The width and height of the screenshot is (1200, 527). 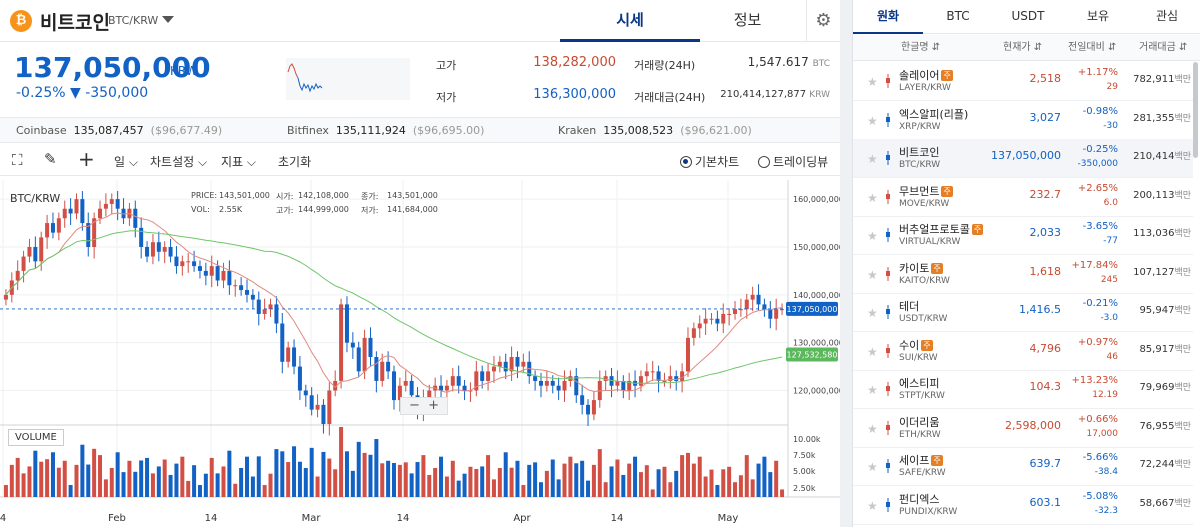 I want to click on change-amount: 17,000, so click(x=1102, y=433).